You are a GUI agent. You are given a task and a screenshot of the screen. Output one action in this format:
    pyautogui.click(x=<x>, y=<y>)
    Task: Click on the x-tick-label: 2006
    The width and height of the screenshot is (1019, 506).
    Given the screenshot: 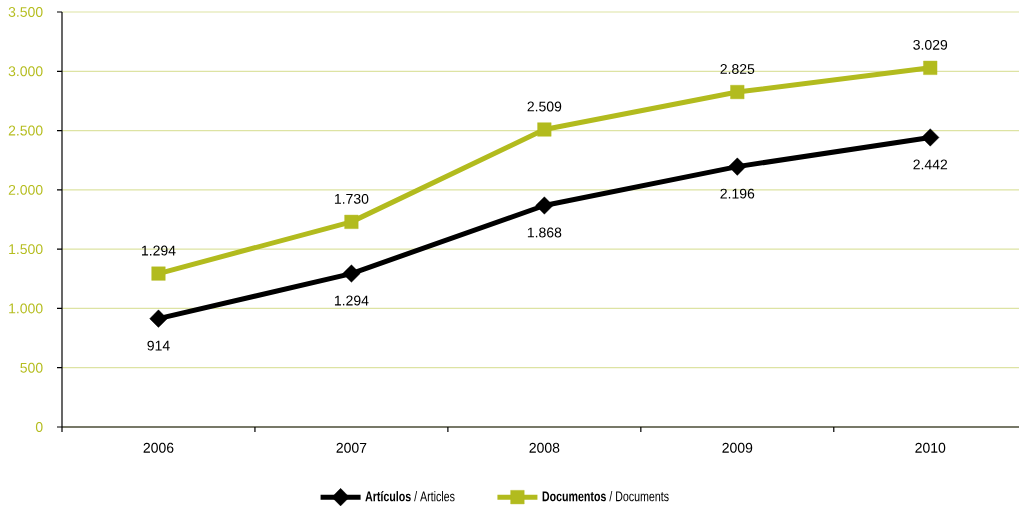 What is the action you would take?
    pyautogui.click(x=158, y=447)
    